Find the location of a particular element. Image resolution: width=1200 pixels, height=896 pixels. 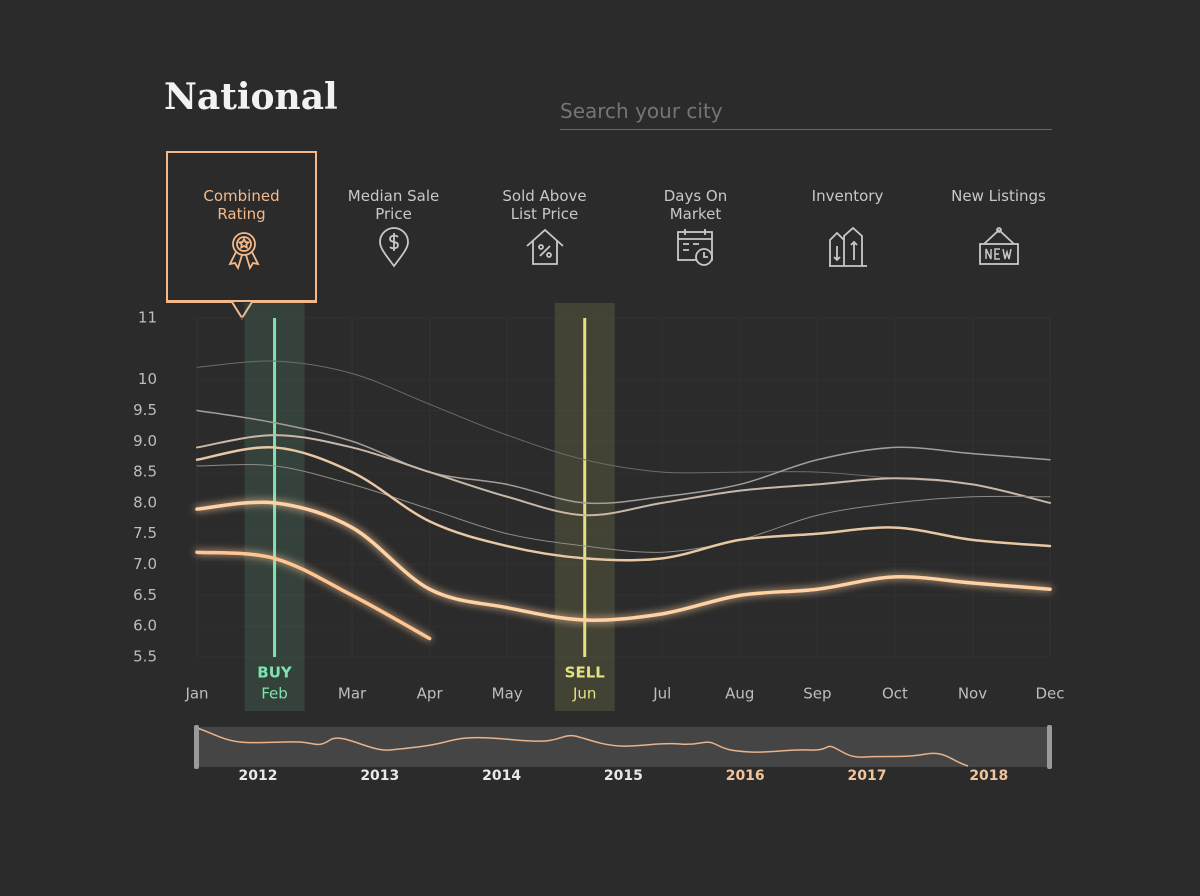

y-tick-label: 10 is located at coordinates (147, 379).